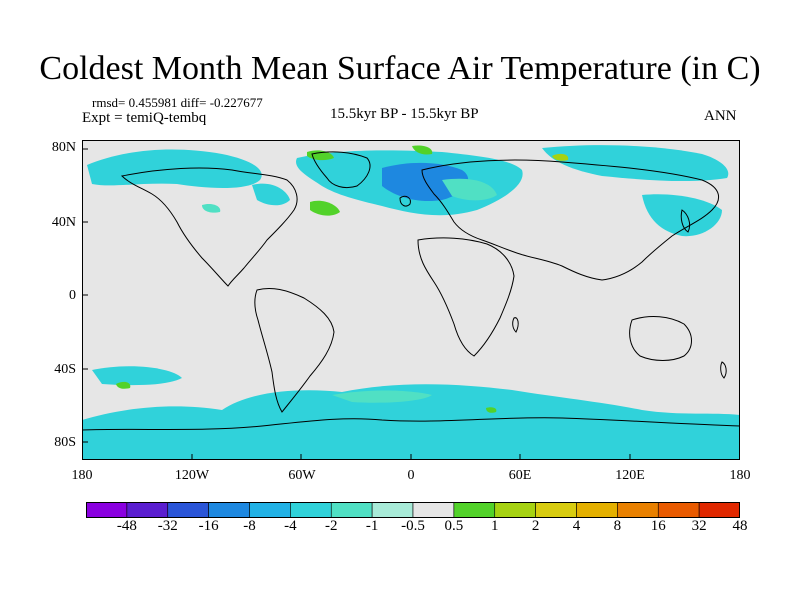 This screenshot has height=600, width=800. Describe the element at coordinates (535, 526) in the screenshot. I see `colorbar-label: 2` at that location.